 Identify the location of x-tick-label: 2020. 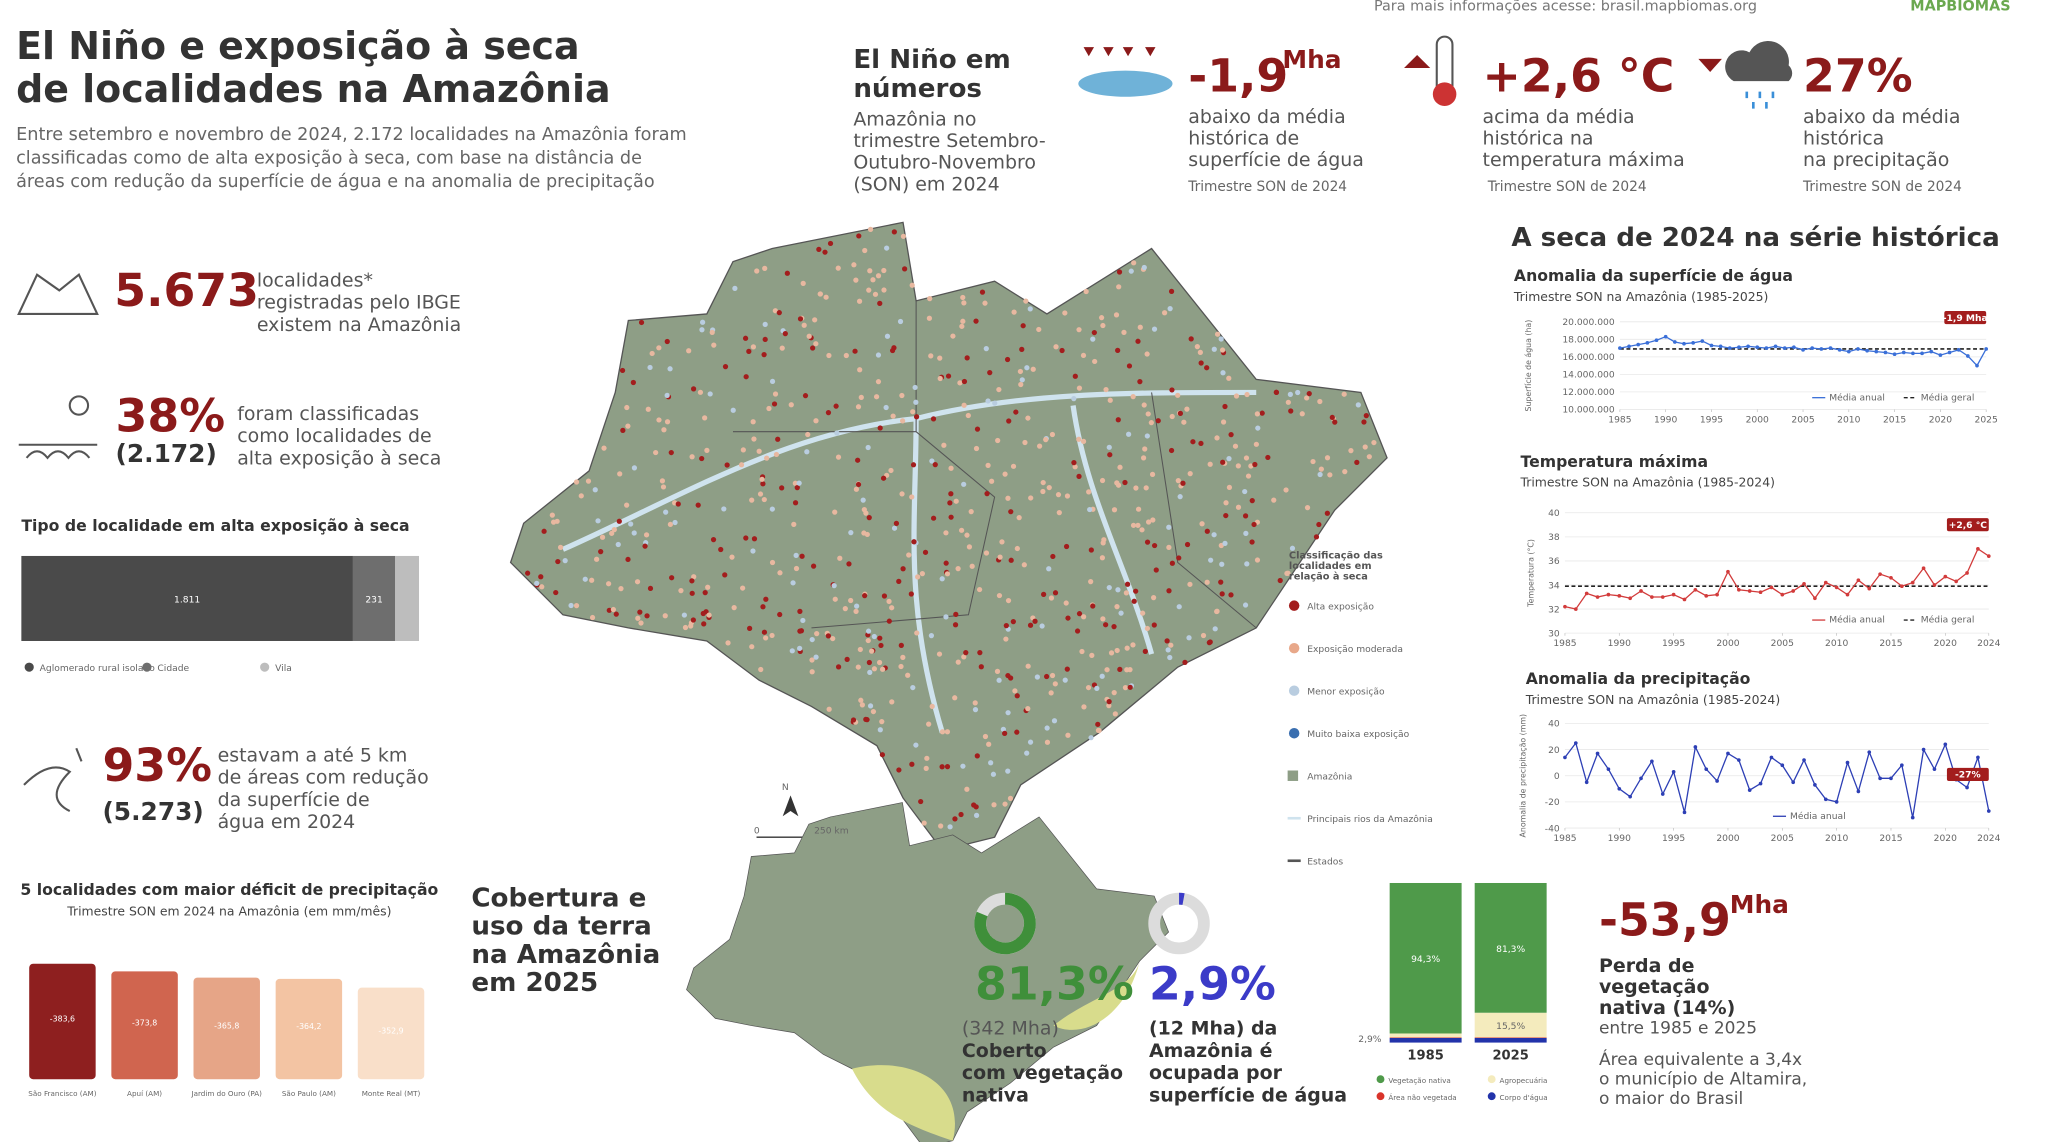
(1945, 839).